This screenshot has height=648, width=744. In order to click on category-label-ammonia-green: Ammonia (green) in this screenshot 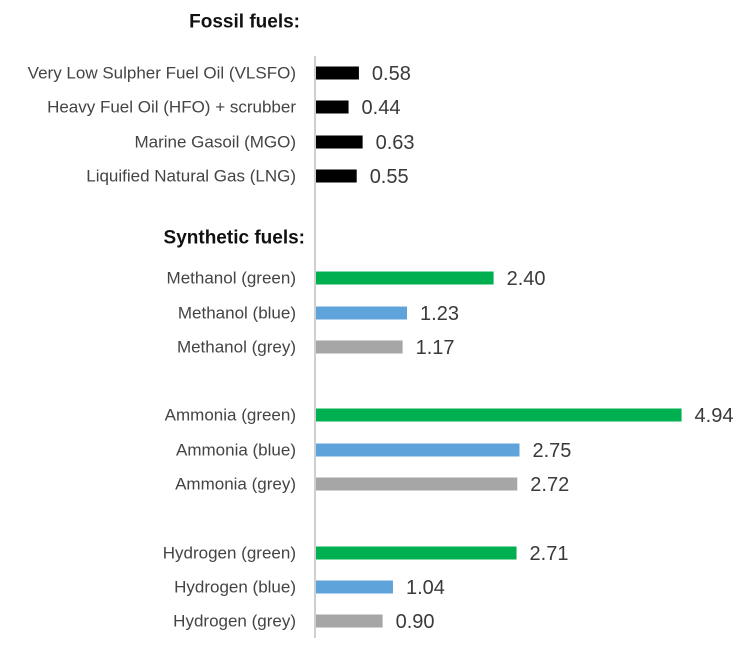, I will do `click(230, 415)`.